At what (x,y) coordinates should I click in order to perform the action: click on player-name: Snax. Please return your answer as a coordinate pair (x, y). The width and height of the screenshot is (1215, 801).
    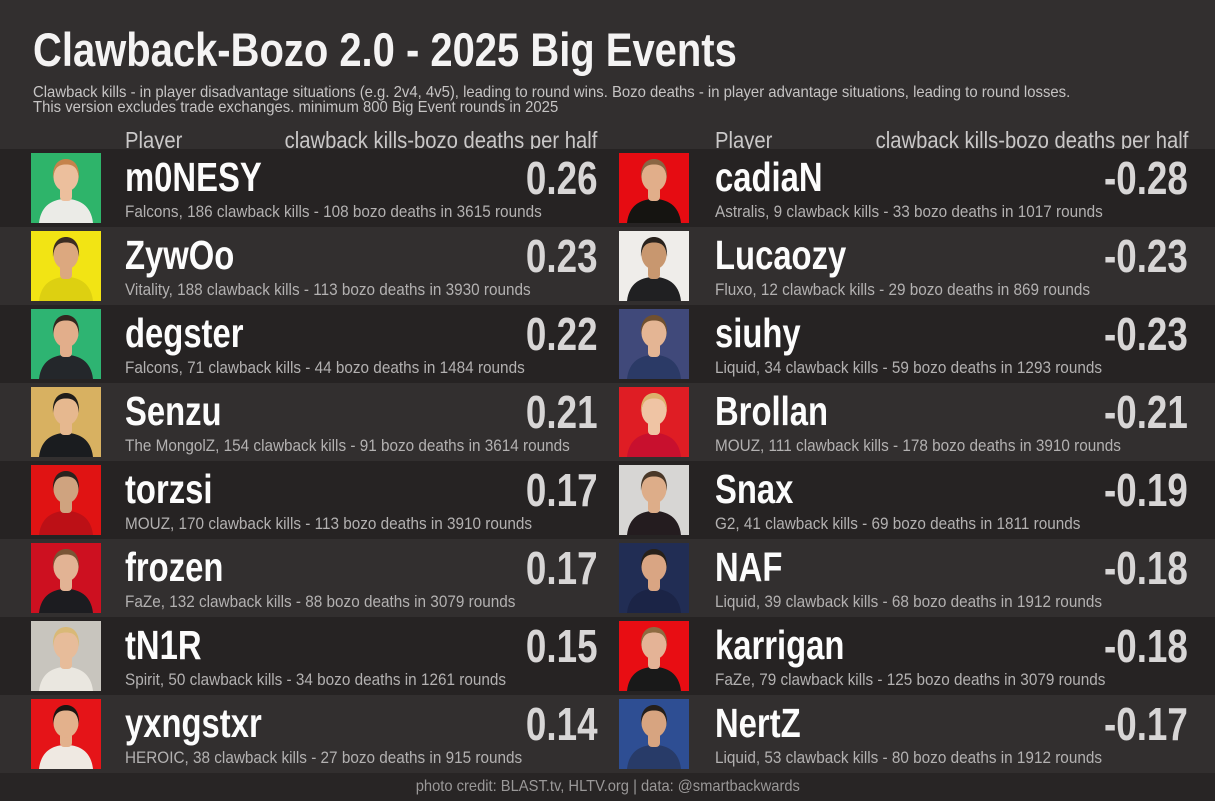
    Looking at the image, I should click on (753, 489).